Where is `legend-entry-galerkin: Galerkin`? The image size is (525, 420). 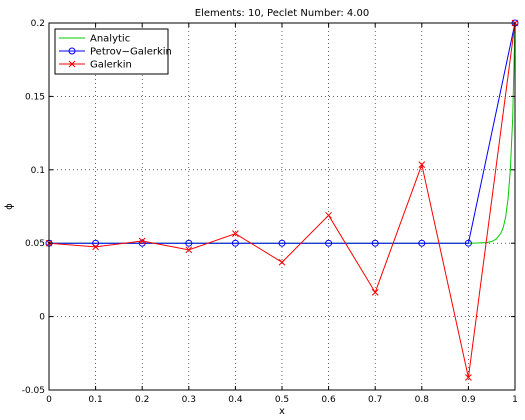 legend-entry-galerkin: Galerkin is located at coordinates (95, 65).